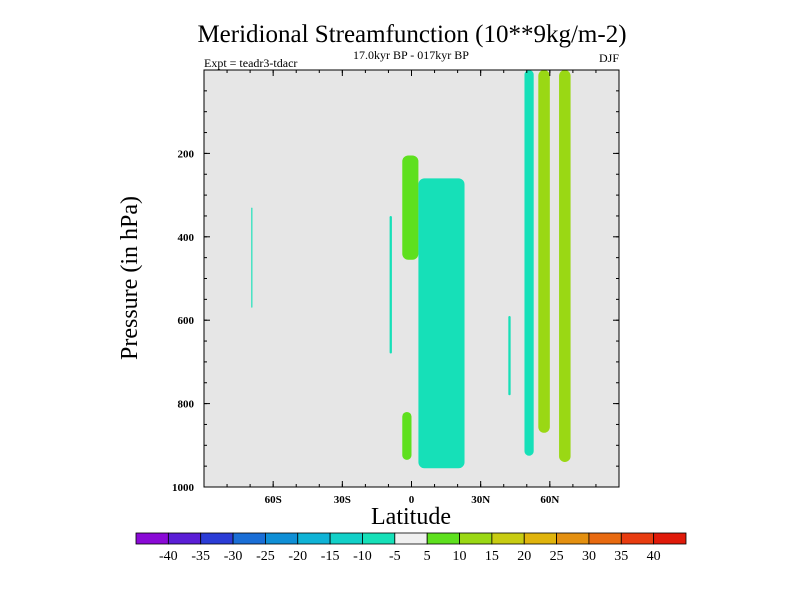 Image resolution: width=800 pixels, height=600 pixels. What do you see at coordinates (186, 238) in the screenshot?
I see `y-tick-label: 400` at bounding box center [186, 238].